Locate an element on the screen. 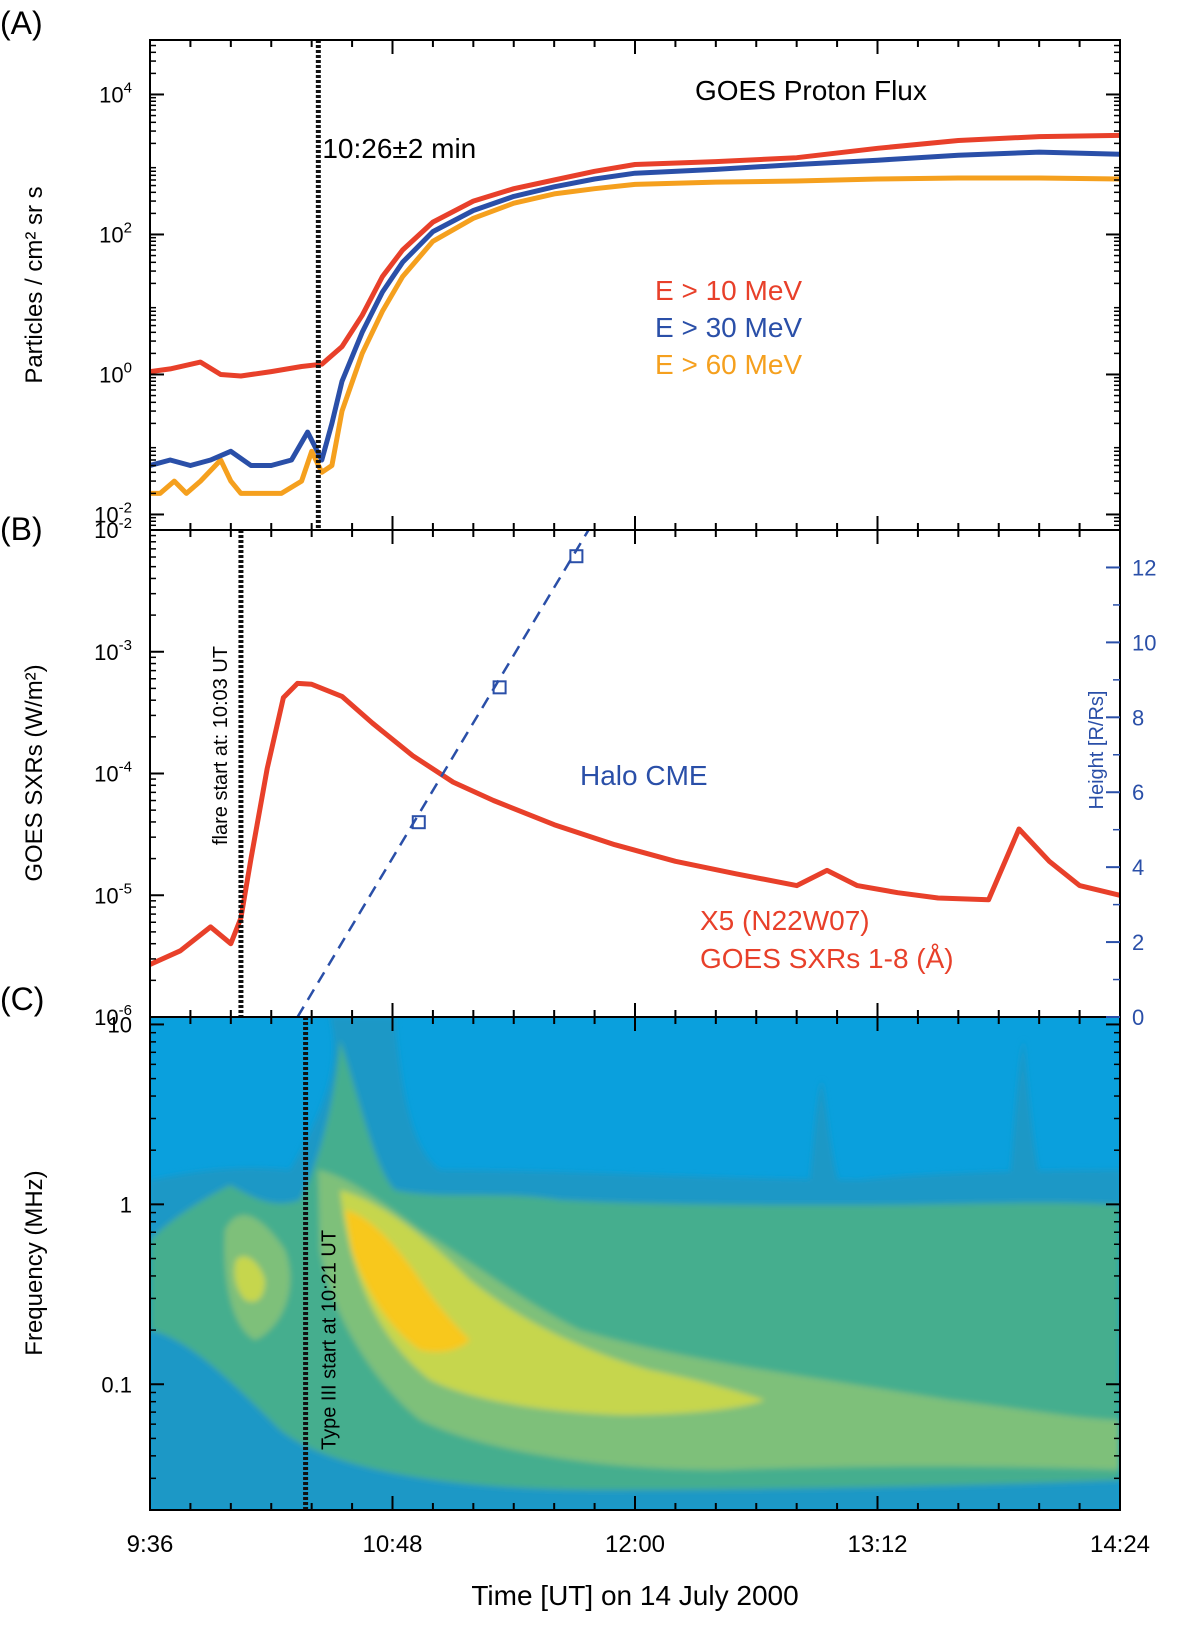 Image resolution: width=1200 pixels, height=1627 pixels. panel-b-ylabel: GOES SXRs (W/m²) is located at coordinates (34, 772).